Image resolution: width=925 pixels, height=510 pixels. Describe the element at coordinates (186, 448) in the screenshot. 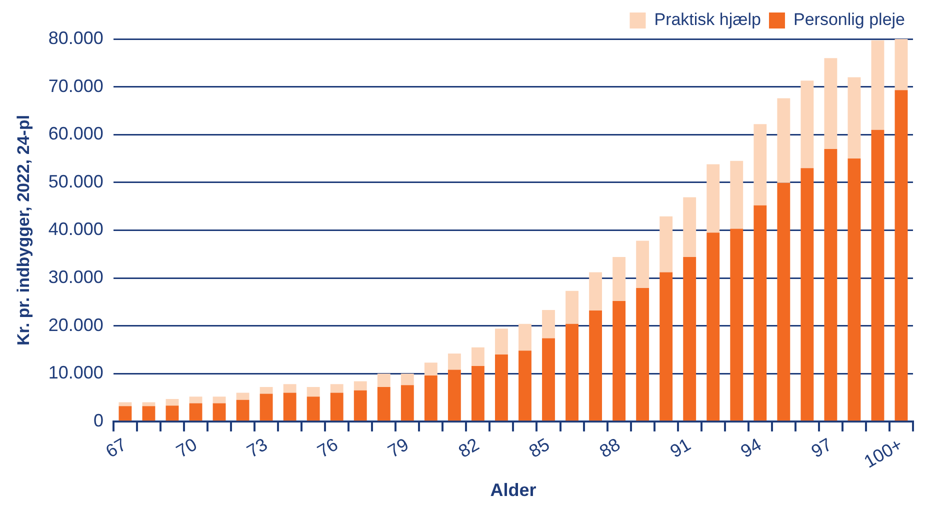

I see `x-tick-label: 70` at that location.